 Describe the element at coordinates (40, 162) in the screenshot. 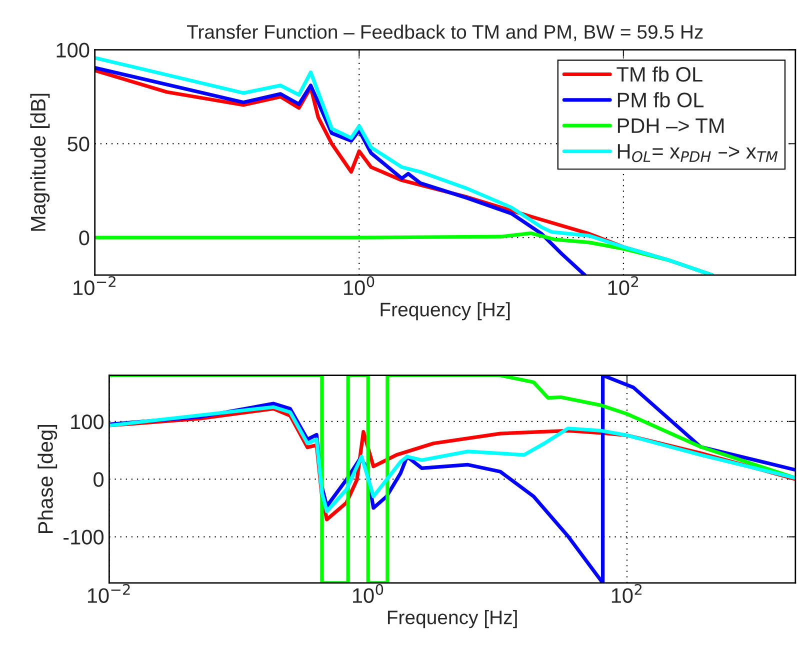

I see `y-axis-title: Magnitude [dB]` at that location.